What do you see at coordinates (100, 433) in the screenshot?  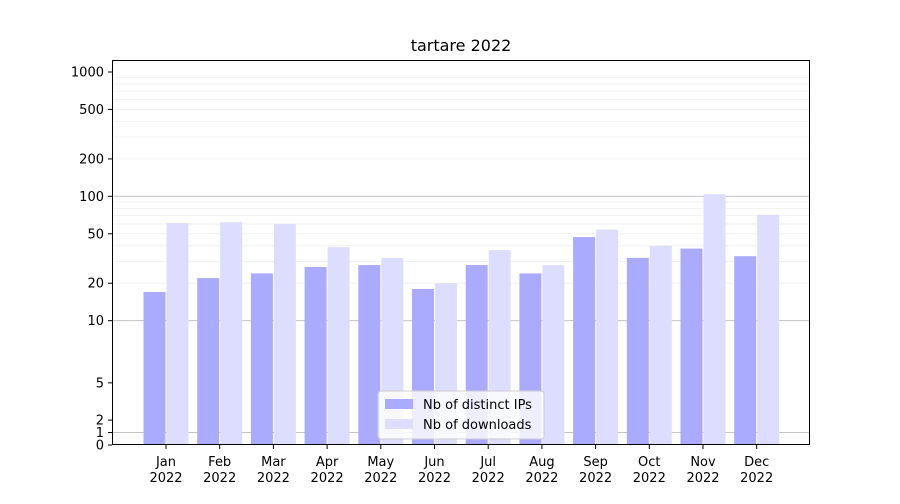 I see `y-tick-label: 1` at bounding box center [100, 433].